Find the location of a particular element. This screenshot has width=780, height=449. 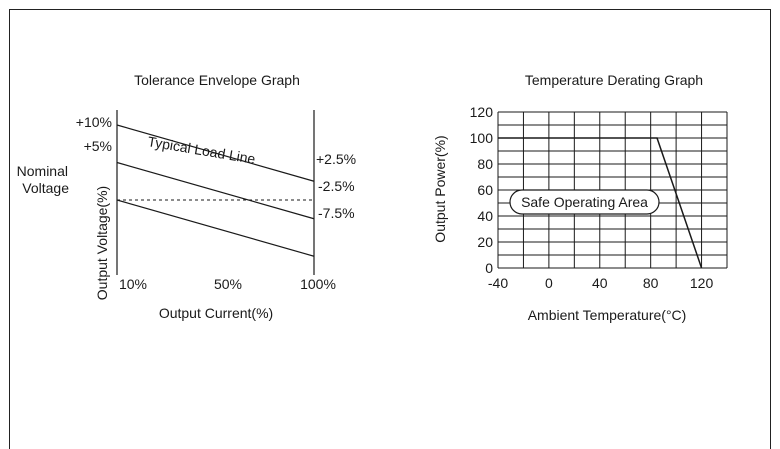

tolerance-title: Tolerance Envelope Graph is located at coordinates (217, 80).